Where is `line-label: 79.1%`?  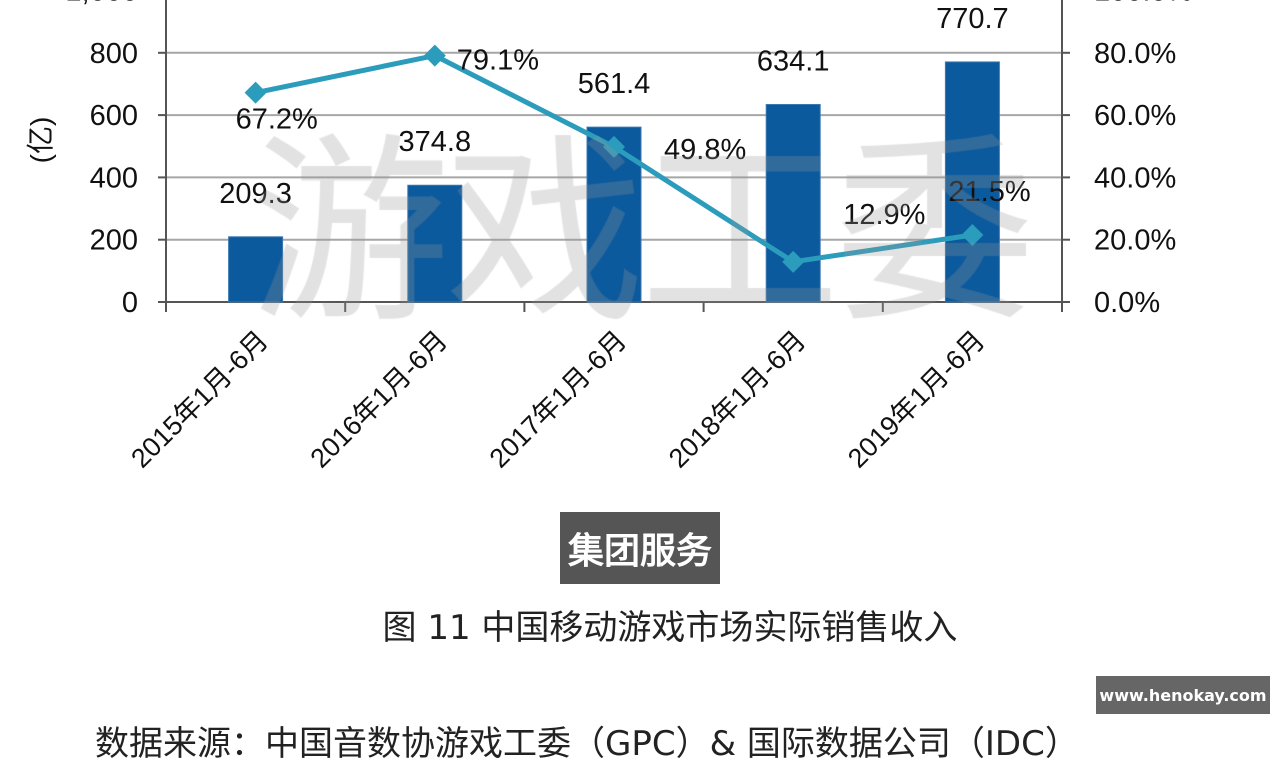 line-label: 79.1% is located at coordinates (498, 61).